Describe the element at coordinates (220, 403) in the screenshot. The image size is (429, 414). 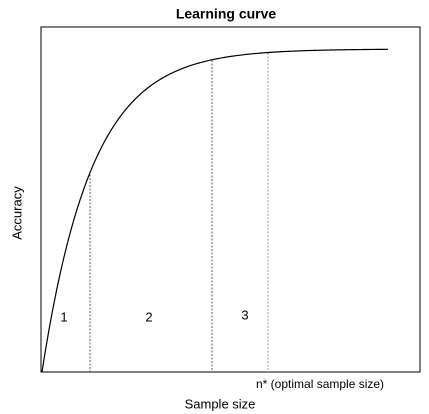
I see `x-axis-label: Sample size` at that location.